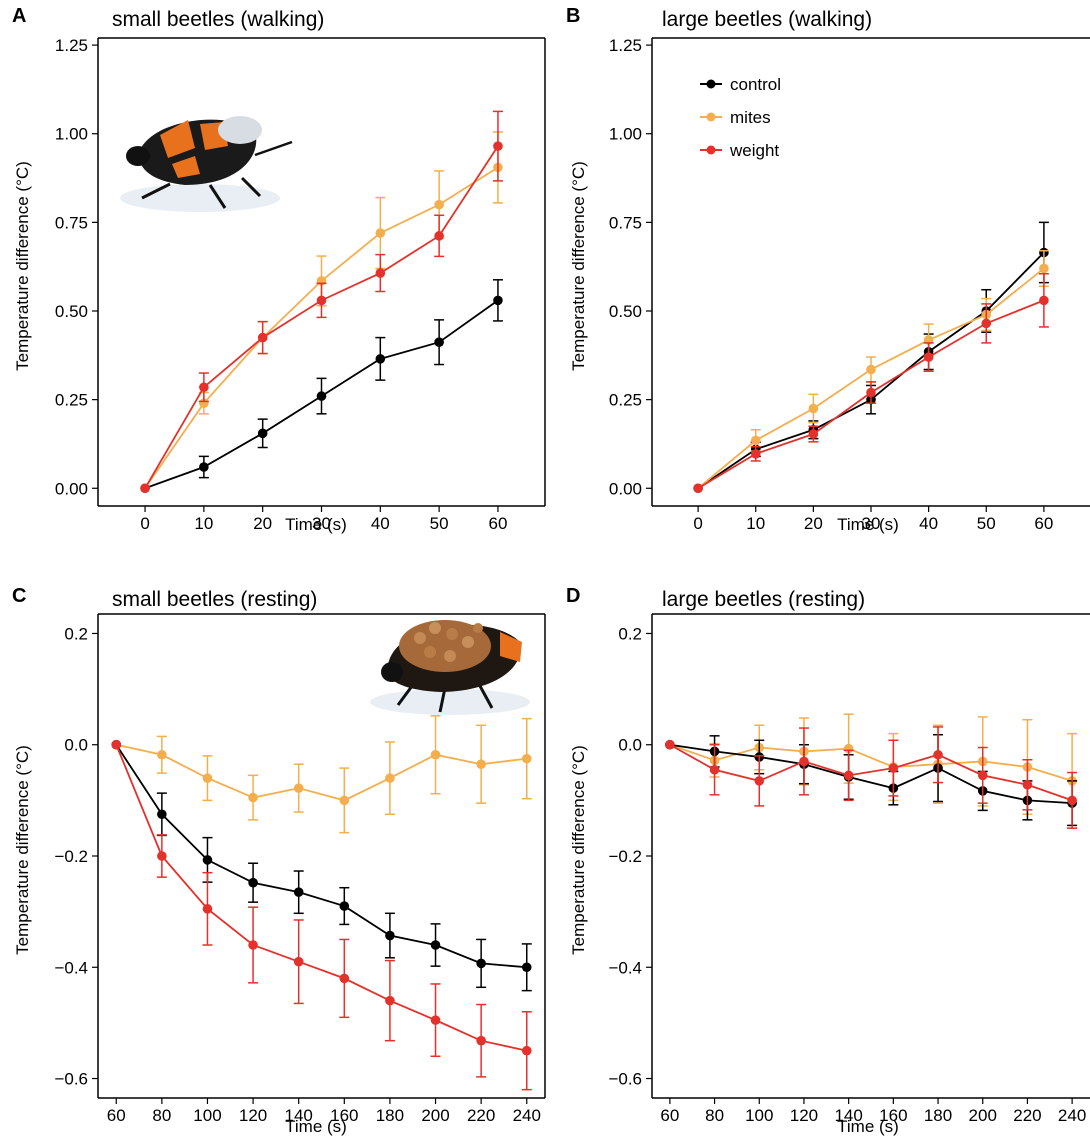 The height and width of the screenshot is (1143, 1090). Describe the element at coordinates (573, 596) in the screenshot. I see `panel-letter: D` at that location.